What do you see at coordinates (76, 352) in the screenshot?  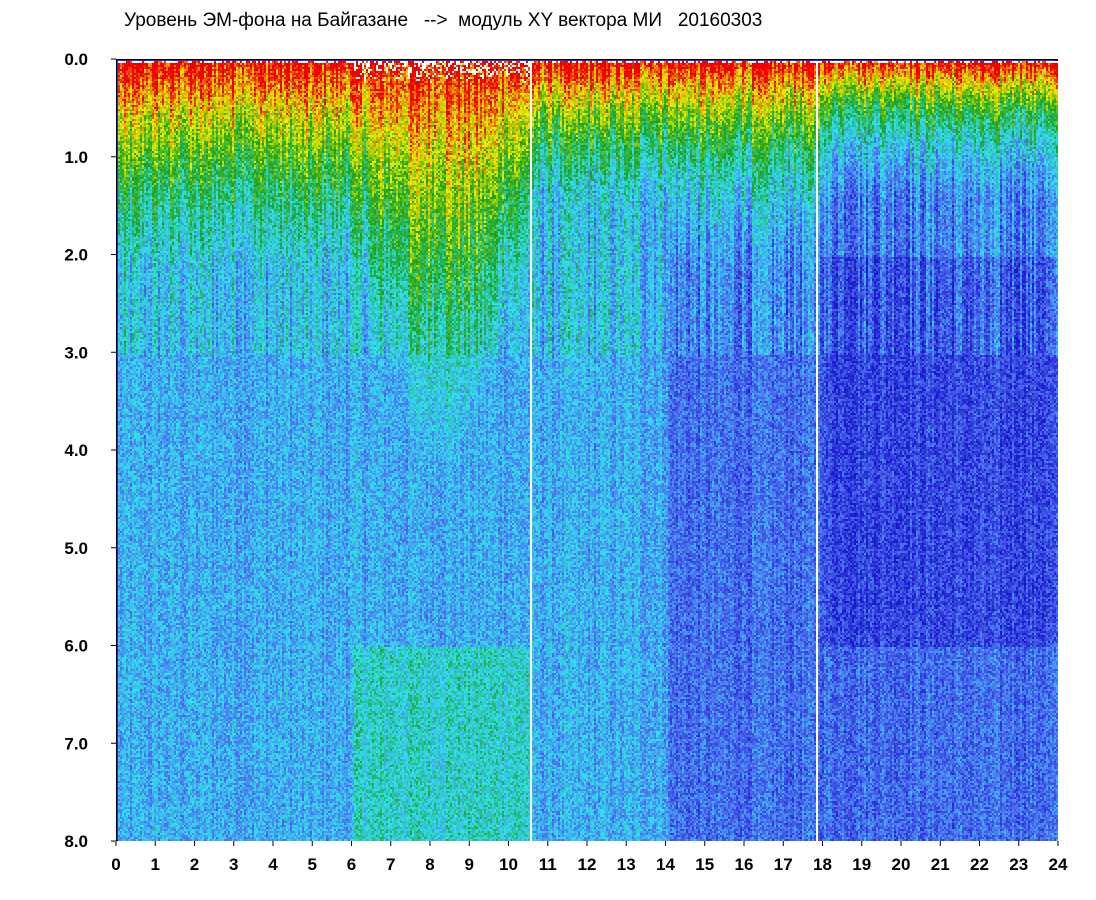 I see `y-tick-label: 3.0` at bounding box center [76, 352].